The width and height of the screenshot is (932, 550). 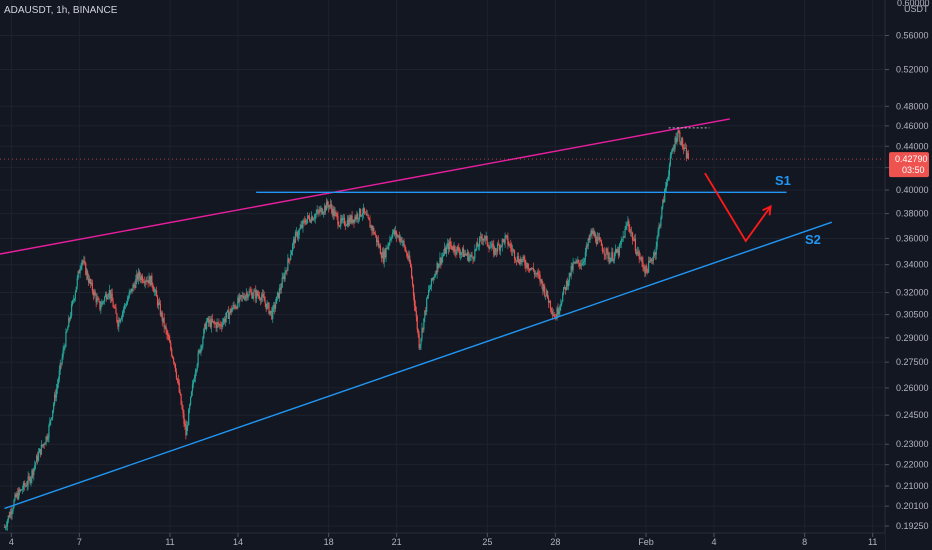 I want to click on s1-label: S1, so click(x=783, y=180).